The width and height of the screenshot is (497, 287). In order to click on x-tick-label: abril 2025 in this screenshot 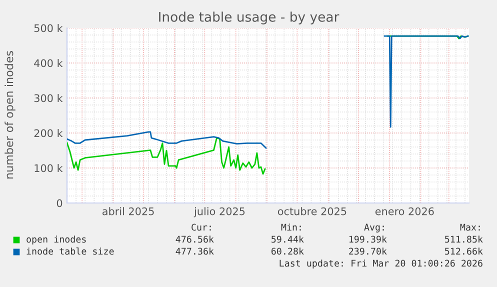, I will do `click(128, 211)`.